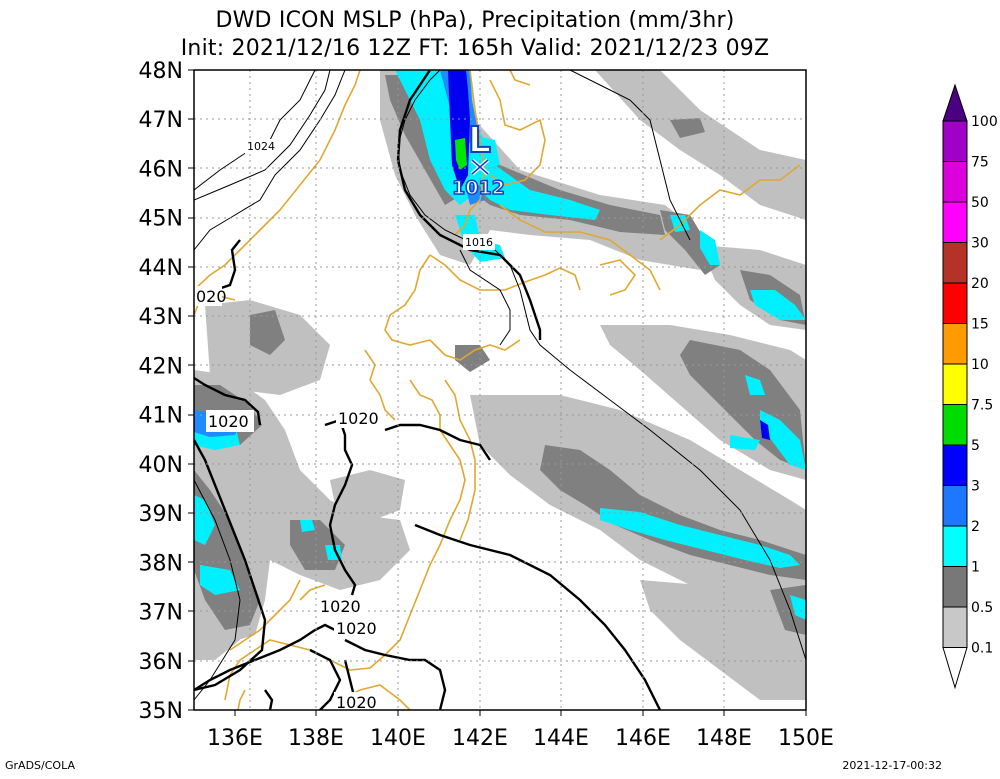  Describe the element at coordinates (161, 563) in the screenshot. I see `lat-label-38N: 38N` at that location.